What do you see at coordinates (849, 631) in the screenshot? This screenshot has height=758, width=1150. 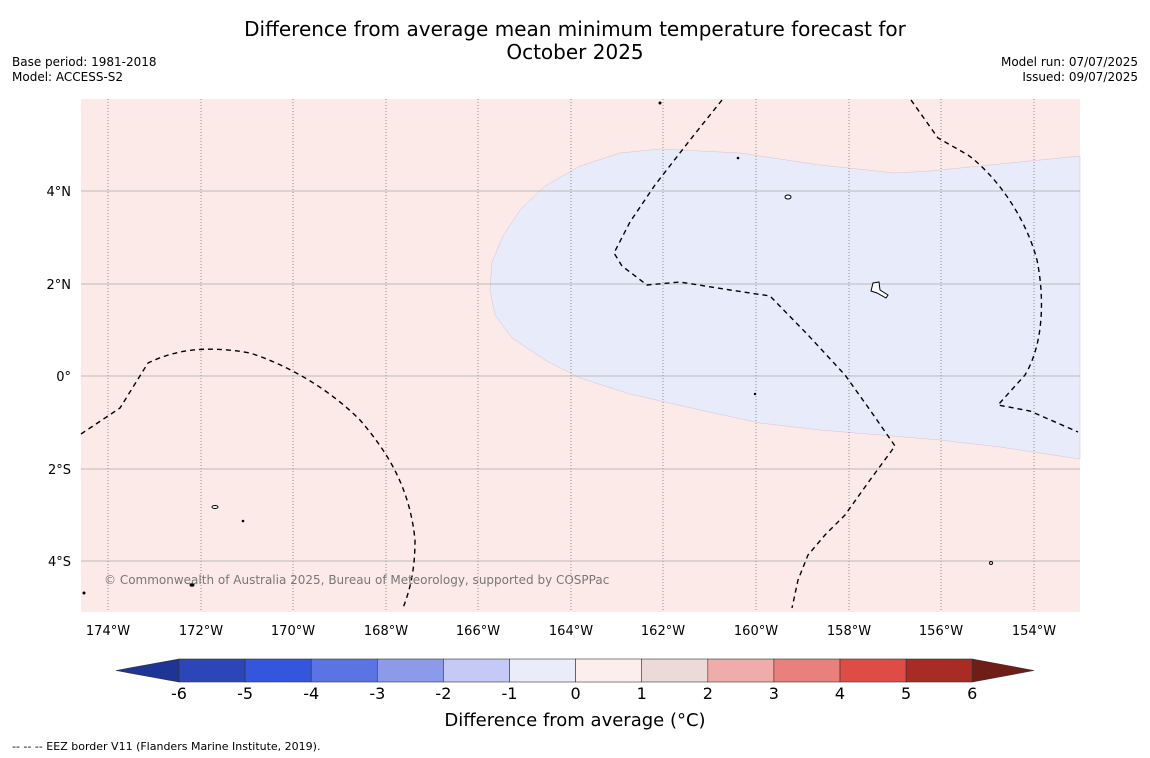 I see `lon-label: 158°W` at bounding box center [849, 631].